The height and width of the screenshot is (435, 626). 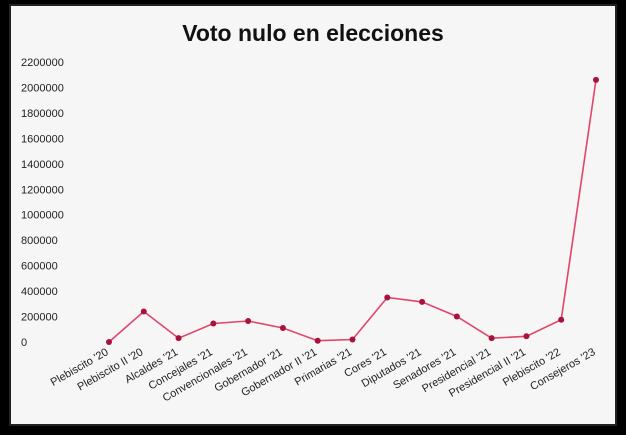 What do you see at coordinates (42, 216) in the screenshot?
I see `y-tick-label: 1000000` at bounding box center [42, 216].